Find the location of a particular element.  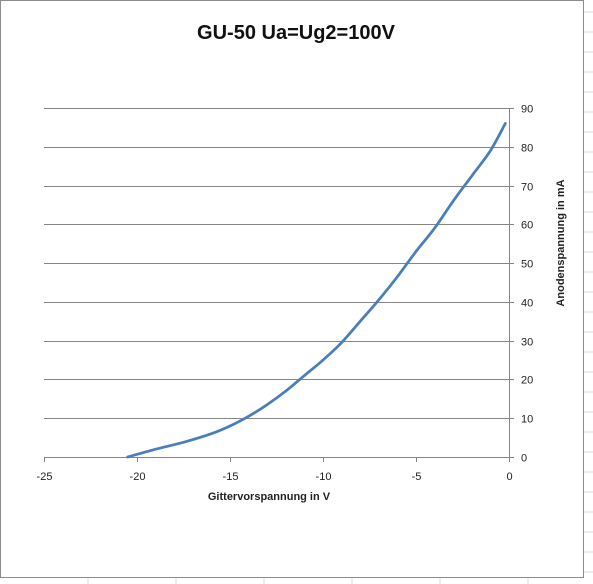

y-tick-label: 0 is located at coordinates (524, 459).